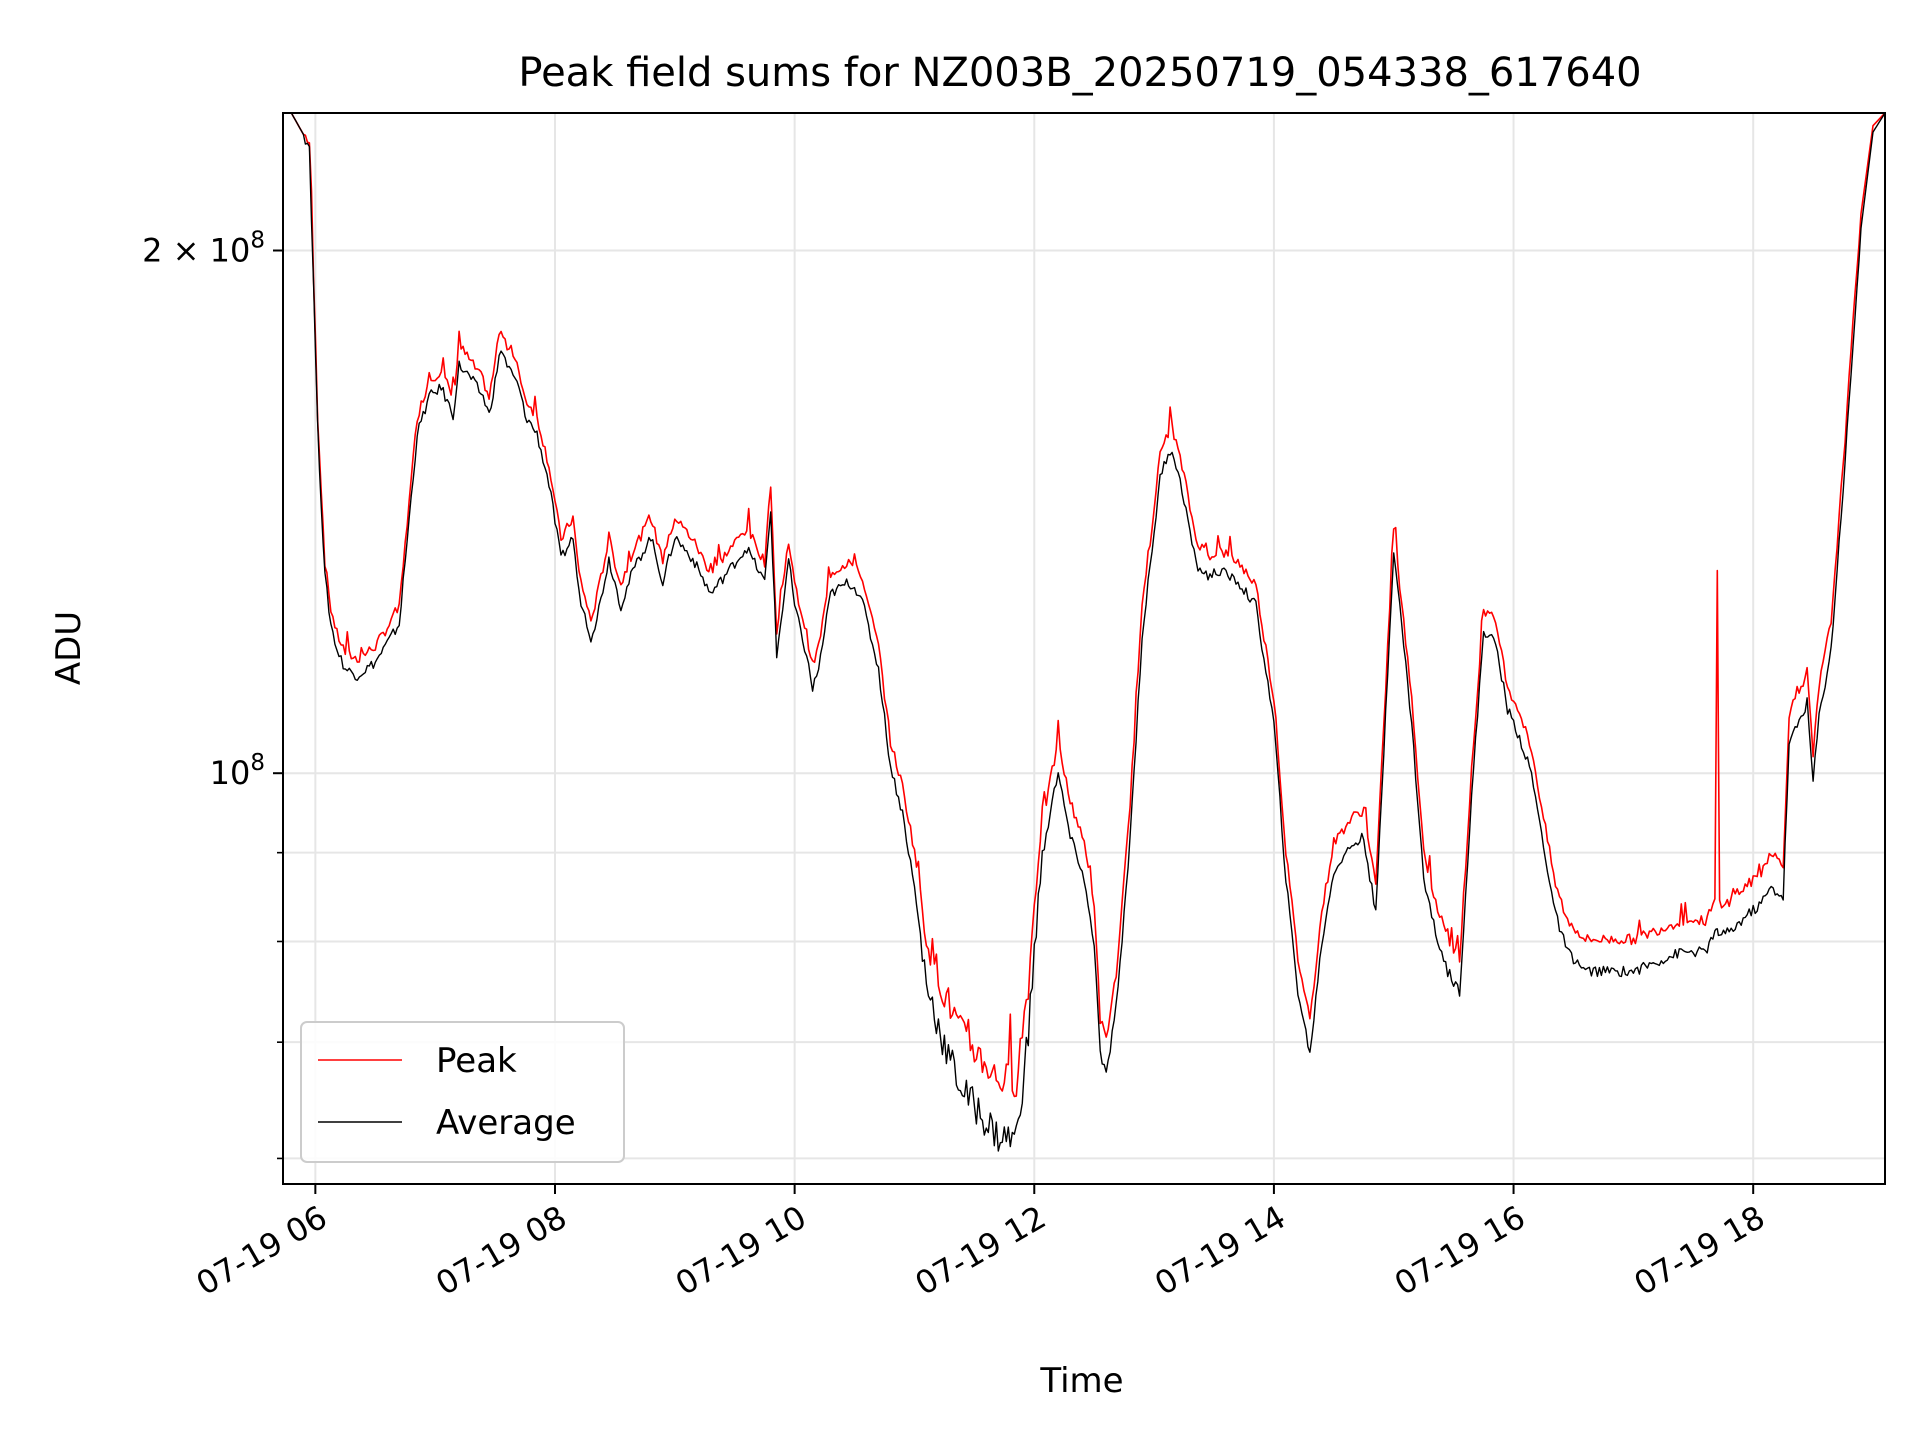 This screenshot has width=1920, height=1440. What do you see at coordinates (69, 648) in the screenshot?
I see `y-axis-label: ADU` at bounding box center [69, 648].